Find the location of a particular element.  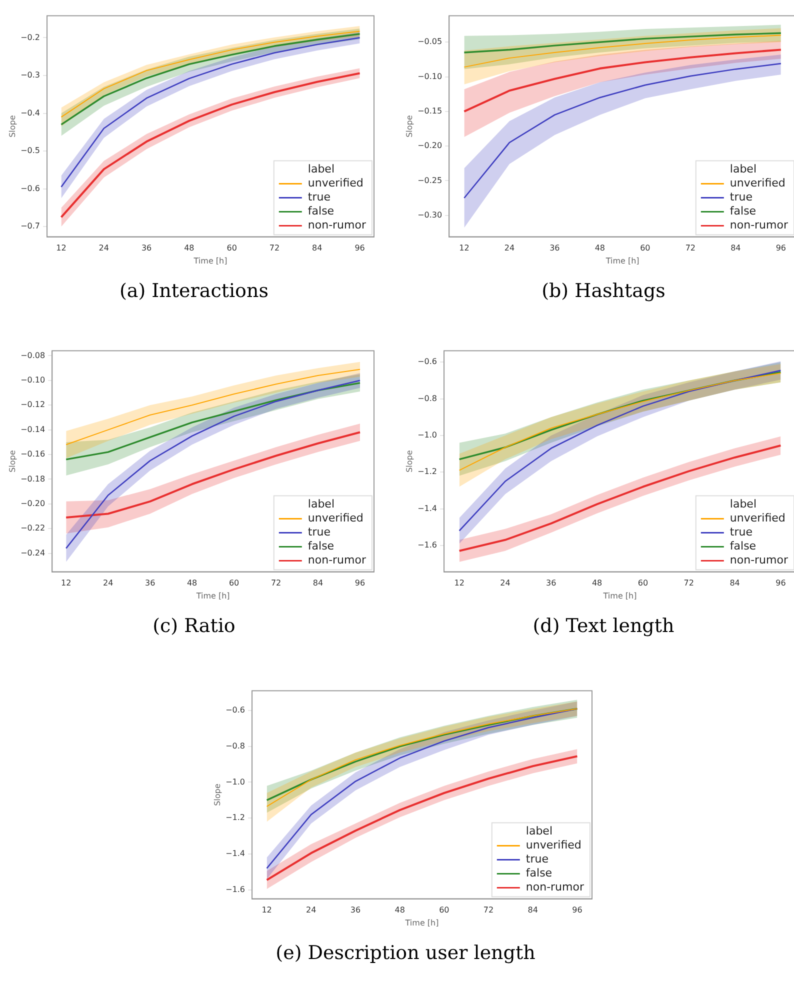

text: (c) Ratio is located at coordinates (194, 626).